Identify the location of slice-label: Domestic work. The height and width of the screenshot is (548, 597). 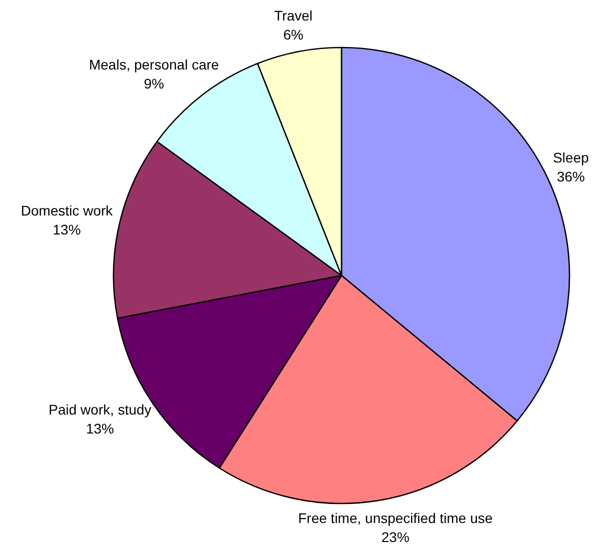
(67, 210).